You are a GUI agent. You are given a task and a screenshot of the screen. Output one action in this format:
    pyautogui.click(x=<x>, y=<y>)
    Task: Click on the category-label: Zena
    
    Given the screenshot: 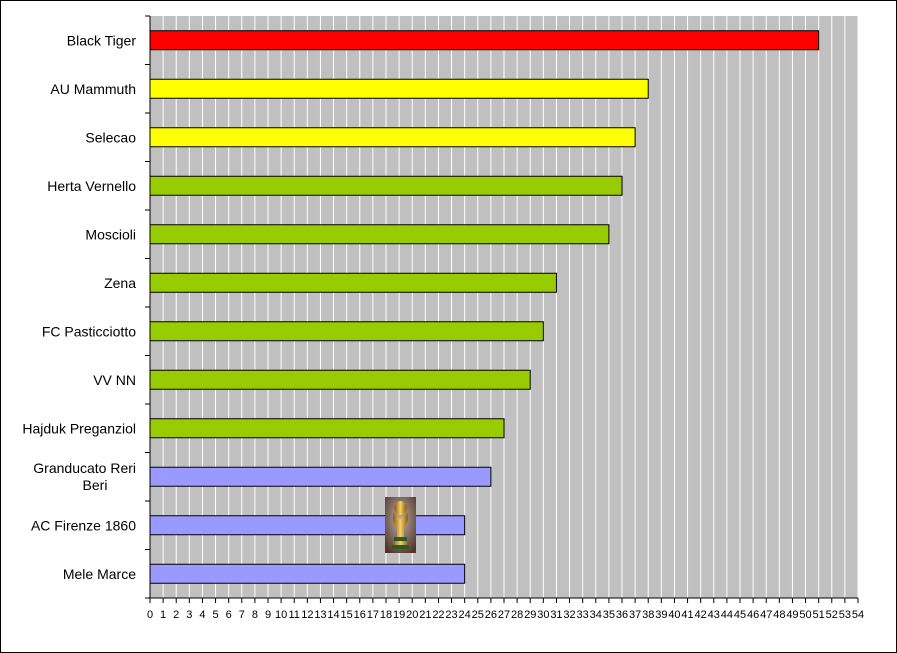 What is the action you would take?
    pyautogui.click(x=120, y=283)
    